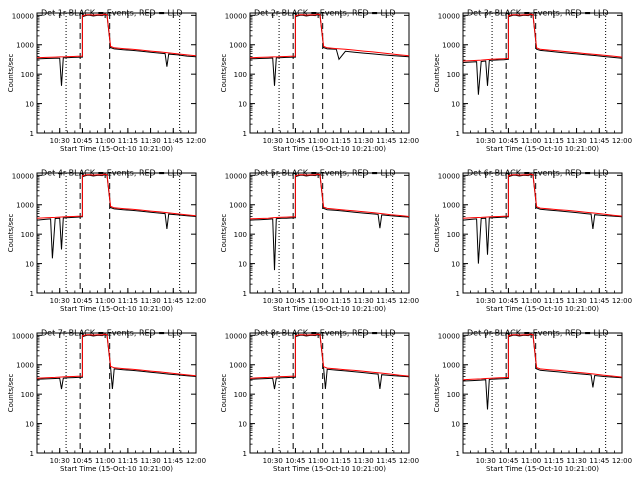  What do you see at coordinates (112, 13) in the screenshot?
I see `chart-title: Det 1r BLACK = Events, RED = LLD` at bounding box center [112, 13].